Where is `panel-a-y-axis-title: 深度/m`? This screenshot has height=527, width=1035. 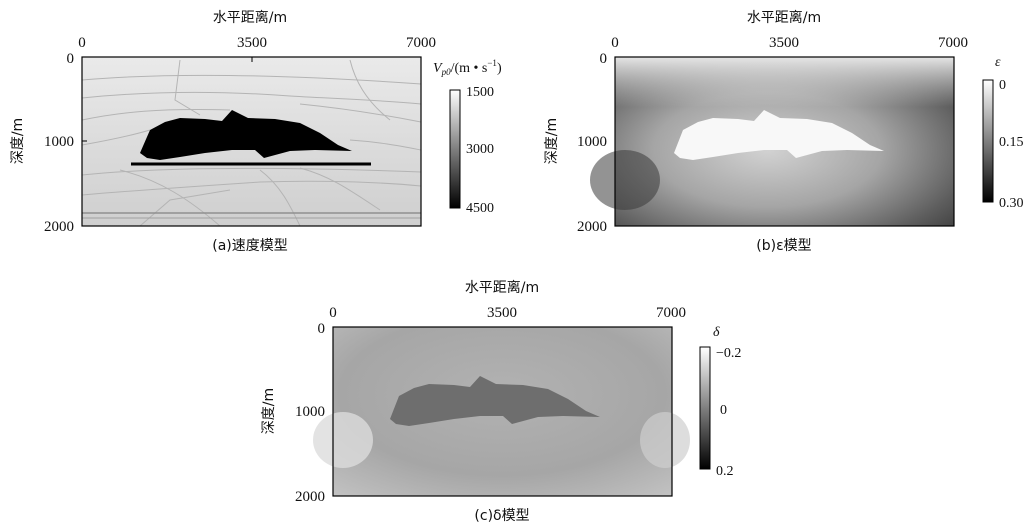 panel-a-y-axis-title: 深度/m is located at coordinates (18, 141).